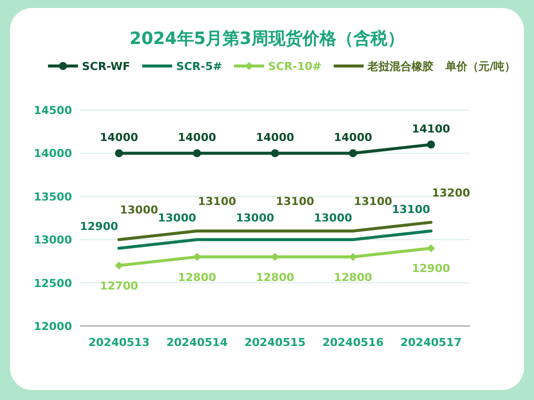 The height and width of the screenshot is (400, 534). Describe the element at coordinates (199, 66) in the screenshot. I see `legend-label: SCR-5#` at that location.